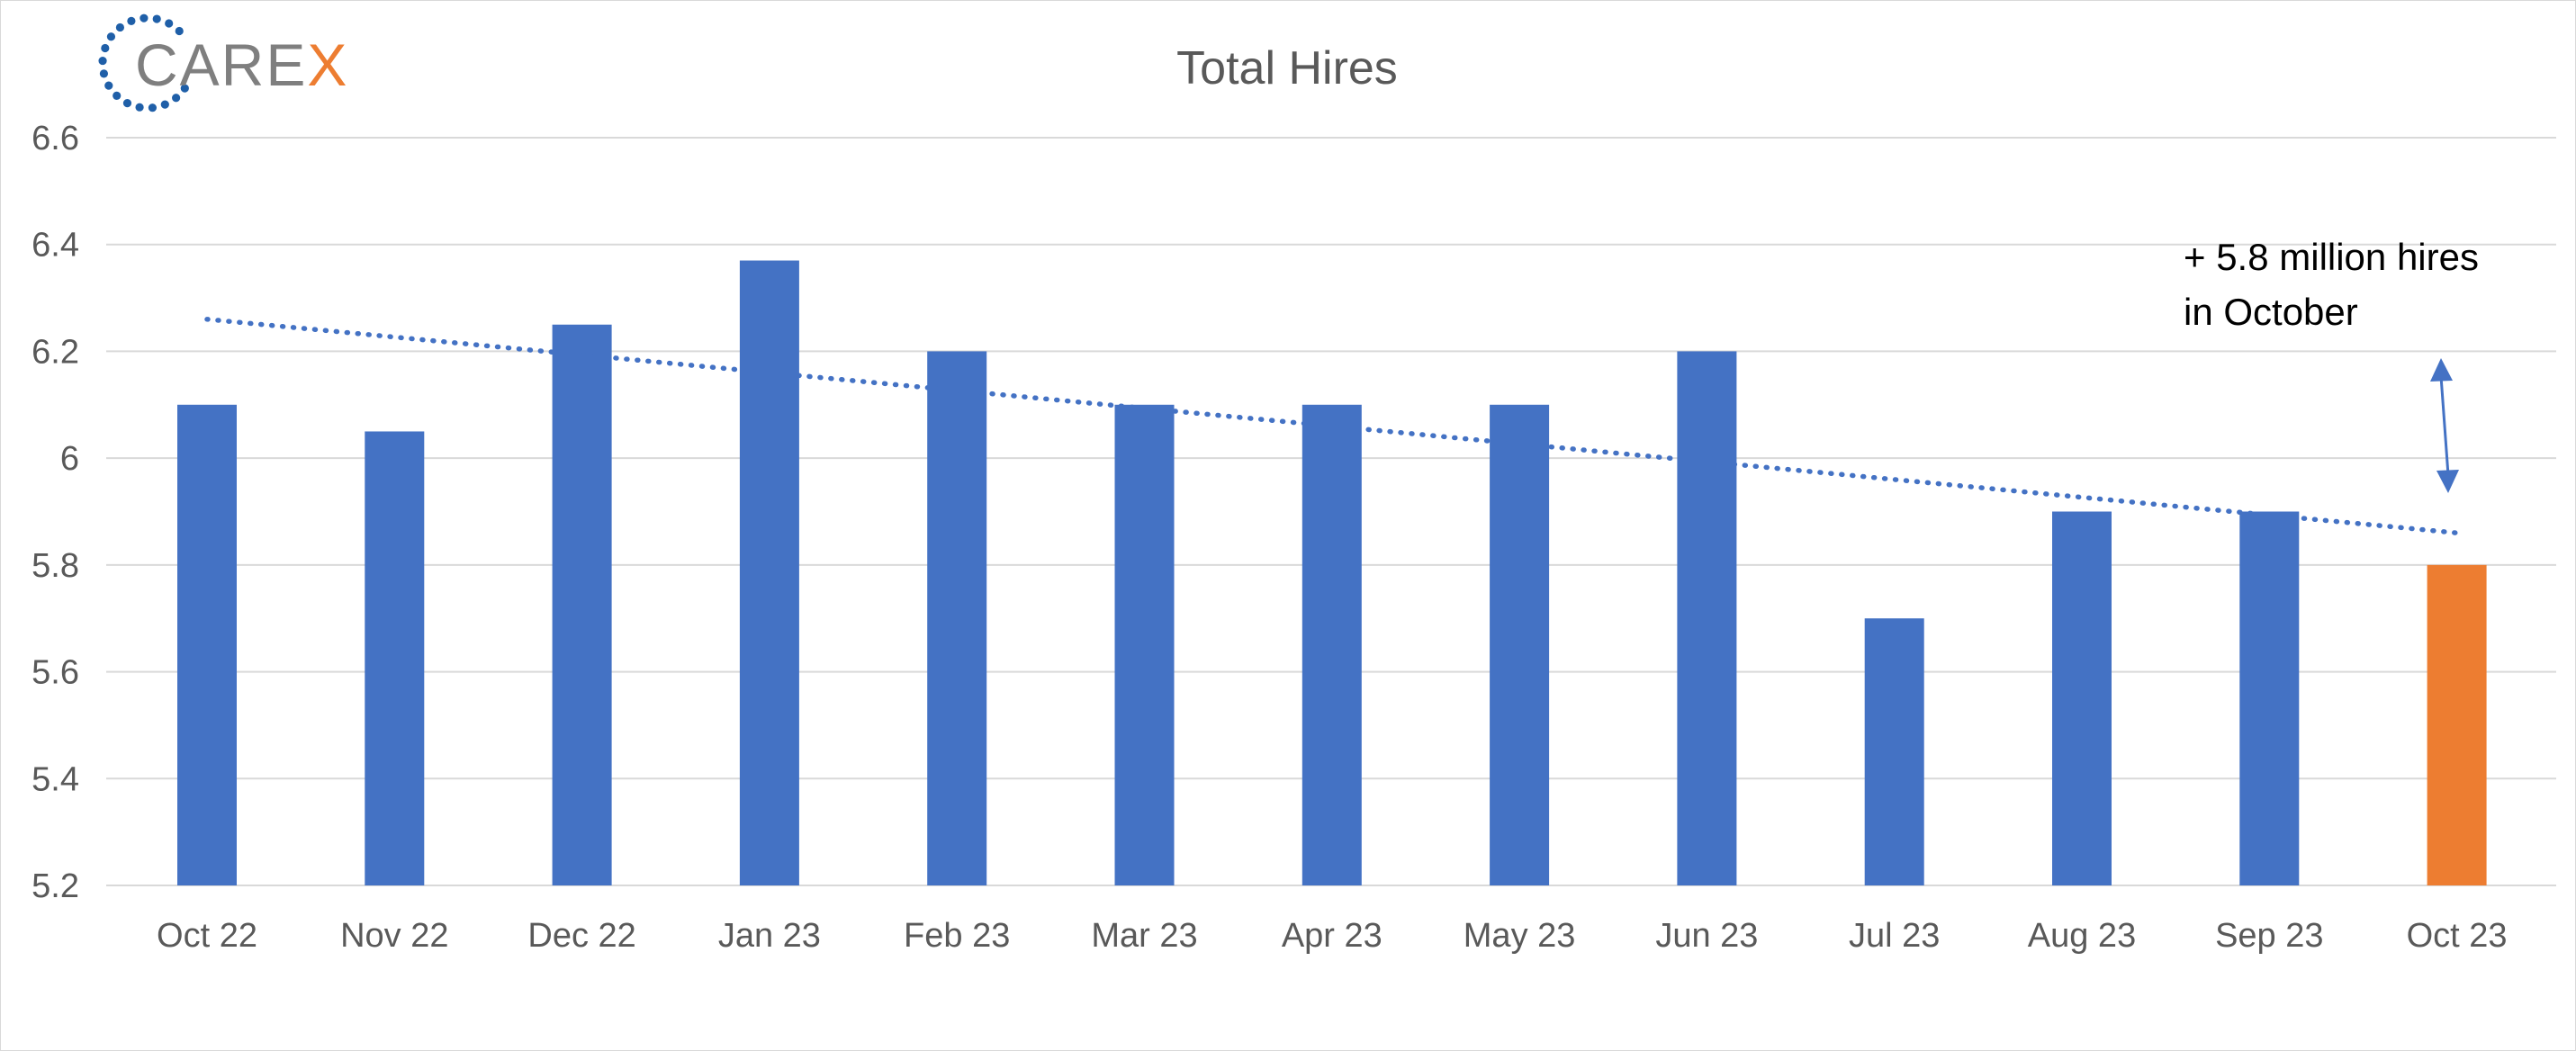 This screenshot has height=1051, width=2576. What do you see at coordinates (55, 246) in the screenshot?
I see `y-tick-label: 6.4` at bounding box center [55, 246].